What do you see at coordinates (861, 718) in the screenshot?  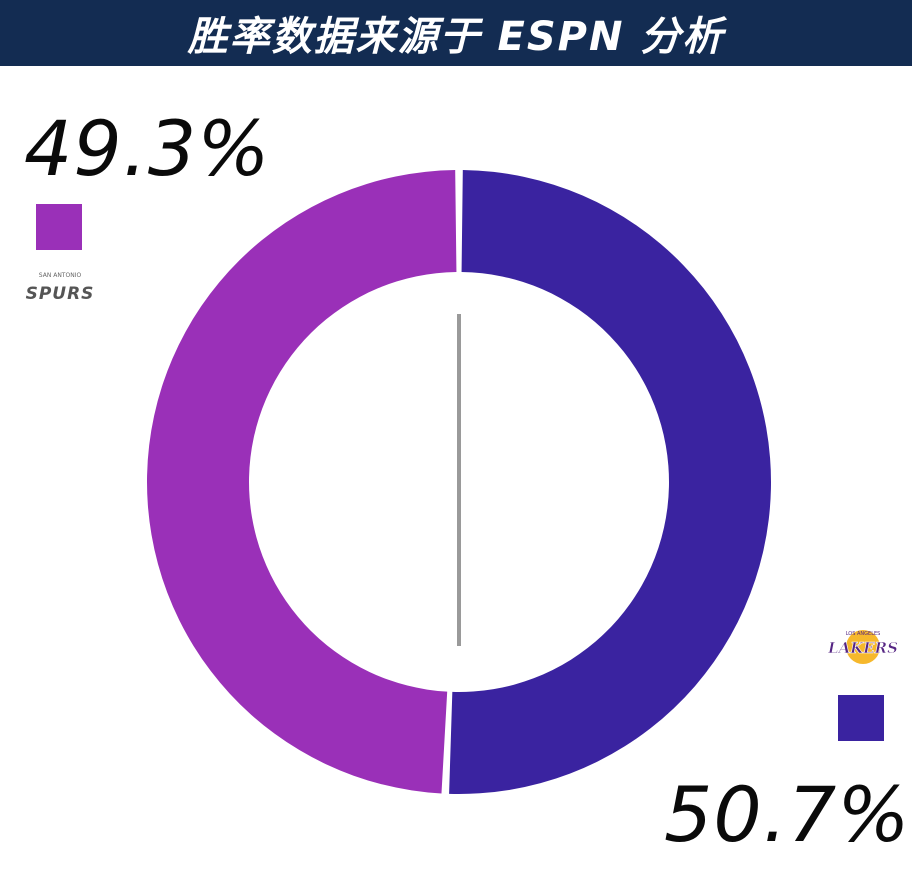 I see `lakers-legend-swatch` at bounding box center [861, 718].